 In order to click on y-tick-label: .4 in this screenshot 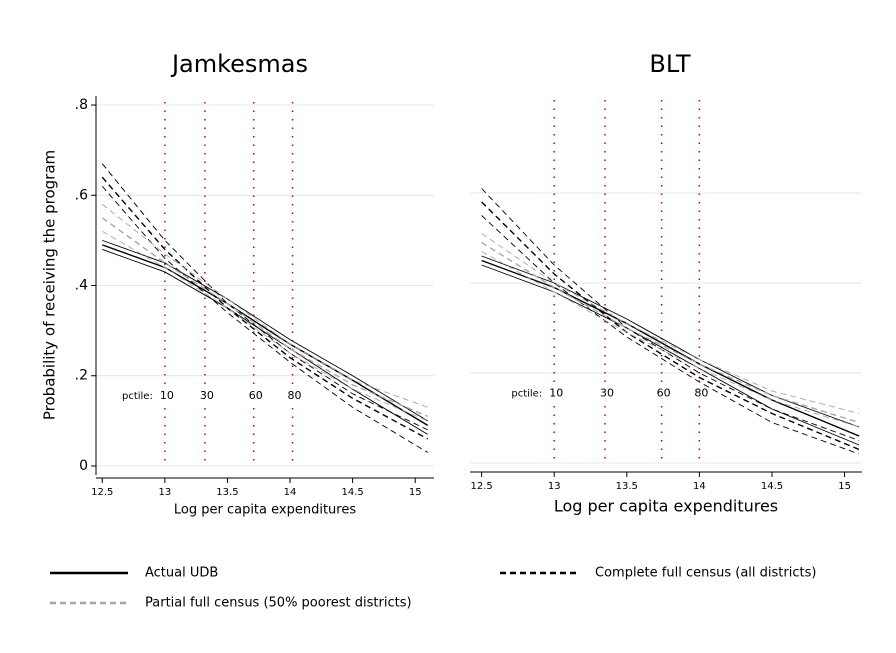, I will do `click(81, 286)`.